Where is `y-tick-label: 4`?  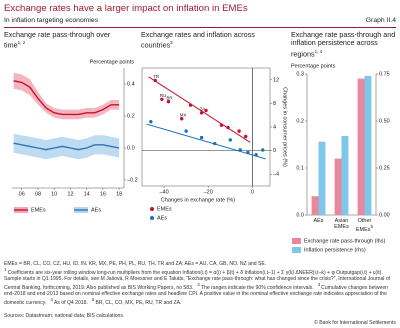
y-tick-label: 4 is located at coordinates (274, 127).